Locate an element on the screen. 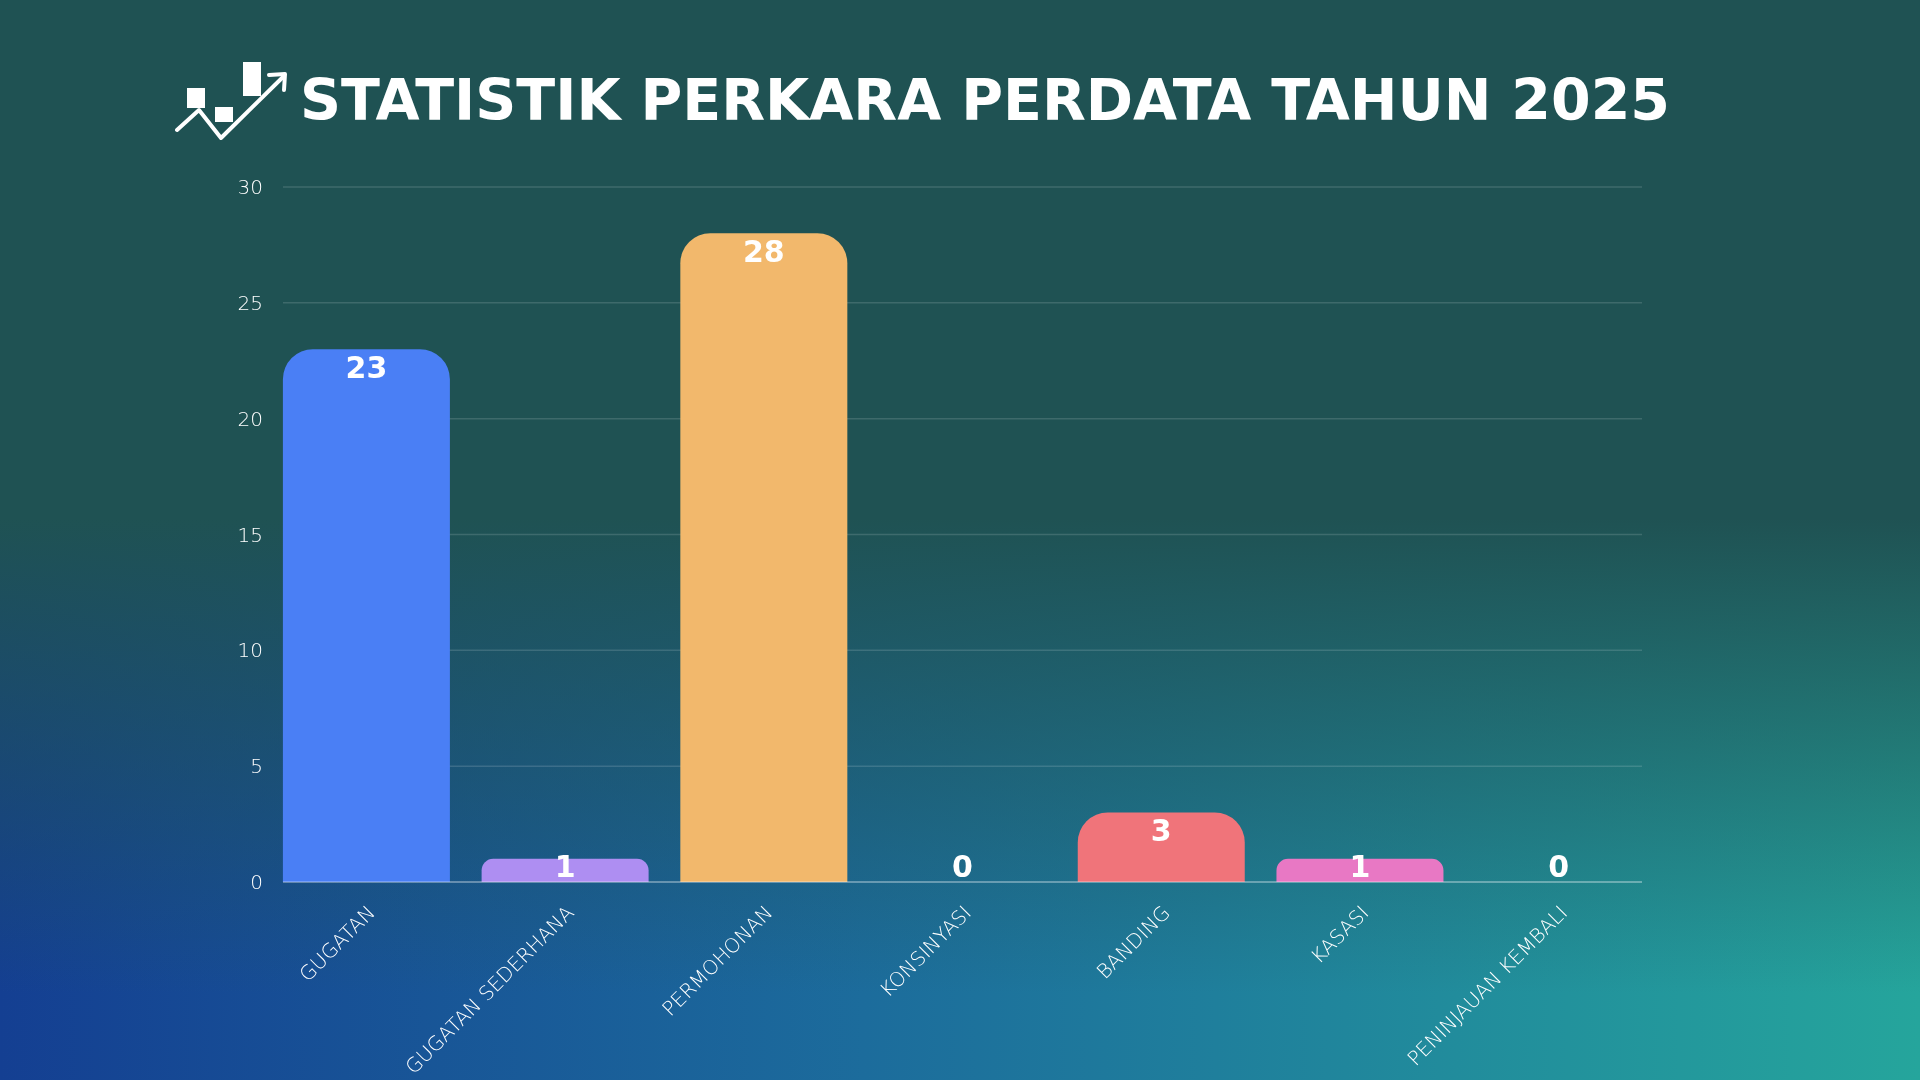 The width and height of the screenshot is (1920, 1080). data-label: 3 is located at coordinates (1161, 830).